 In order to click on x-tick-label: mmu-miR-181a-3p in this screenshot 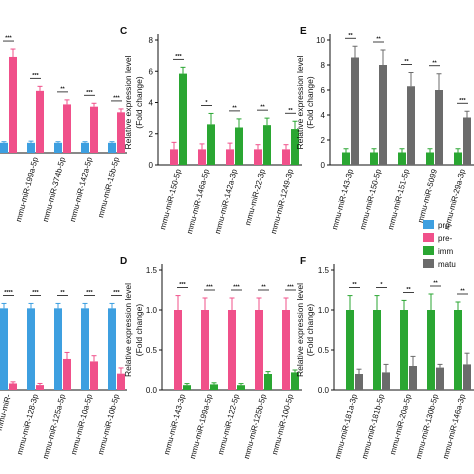, I will do `click(346, 426)`.